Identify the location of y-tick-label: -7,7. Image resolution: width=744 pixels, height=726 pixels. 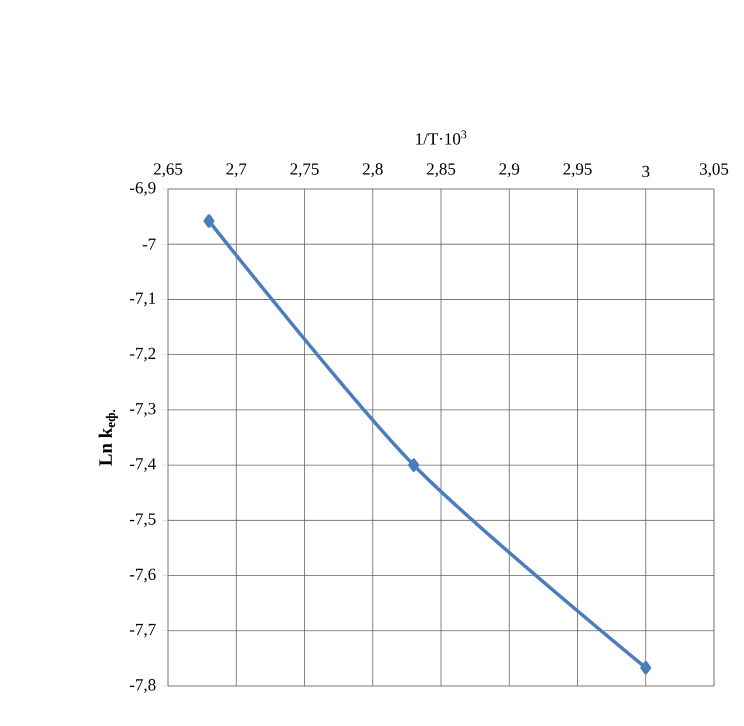
(143, 631).